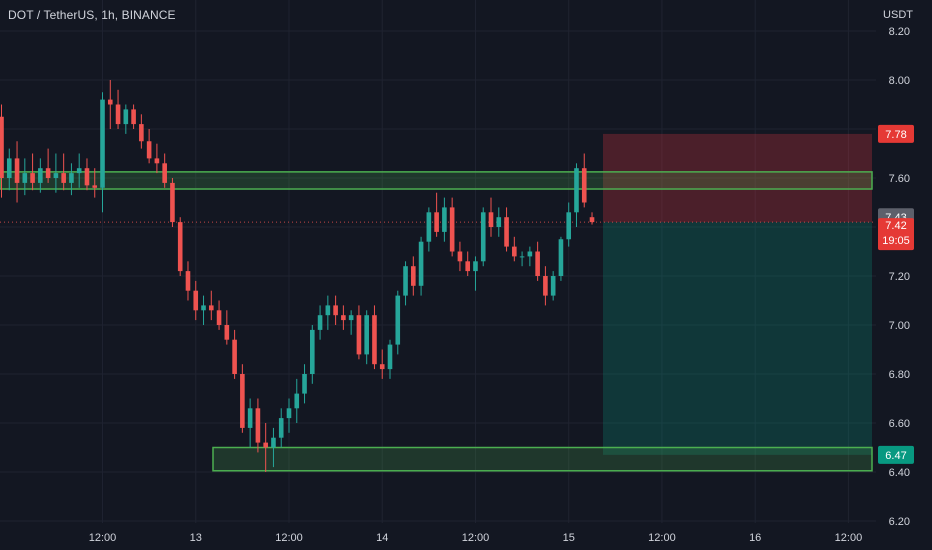 The height and width of the screenshot is (550, 932). I want to click on chart-title: DOT / TetherUS, 1h, BINANCE, so click(92, 15).